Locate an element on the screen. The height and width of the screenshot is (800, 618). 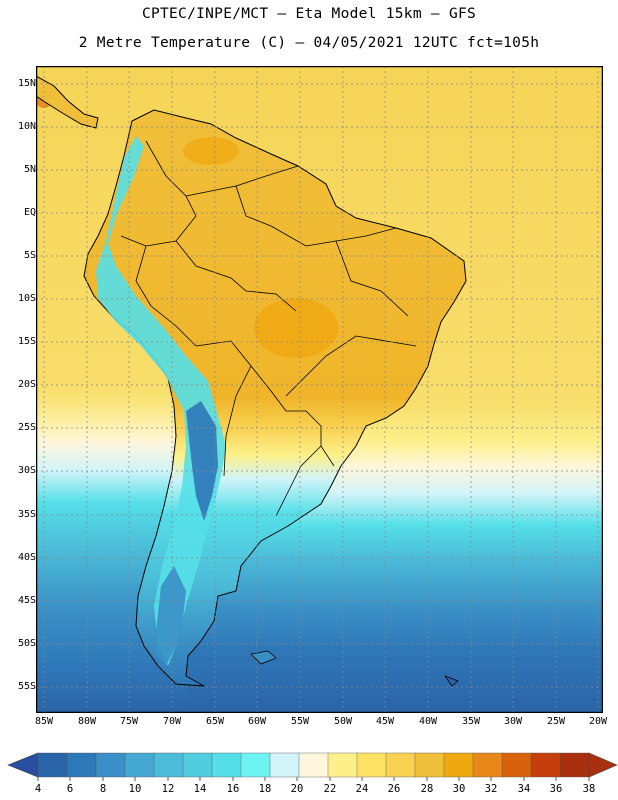
lon-label-25w: 25W is located at coordinates (556, 721).